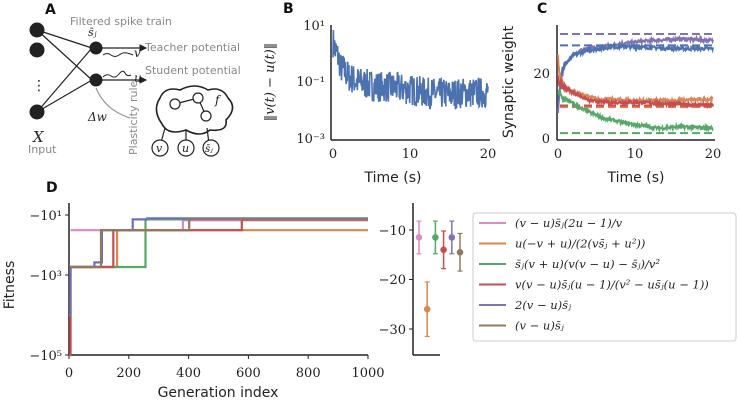 Image resolution: width=740 pixels, height=405 pixels. I want to click on panel-d-y-label: Fitness, so click(10, 285).